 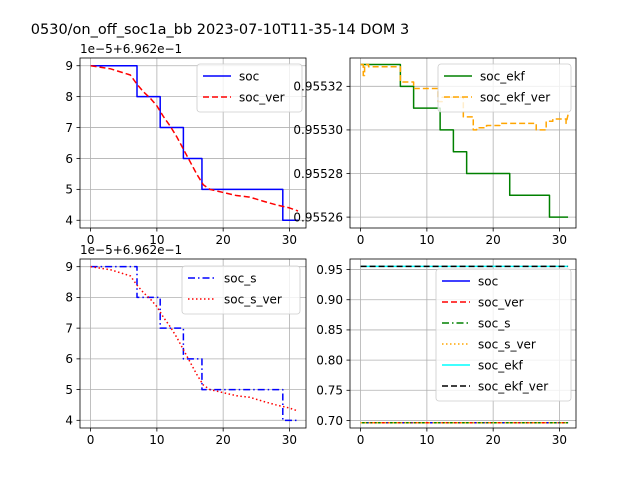 I want to click on y-tick-label: 0.70, so click(x=329, y=421).